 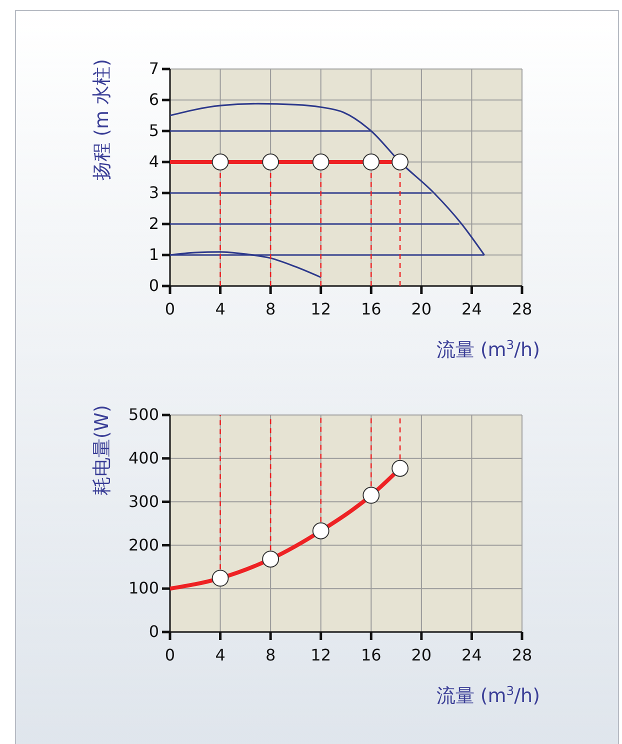 What do you see at coordinates (153, 68) in the screenshot?
I see `y-tick-label: 7` at bounding box center [153, 68].